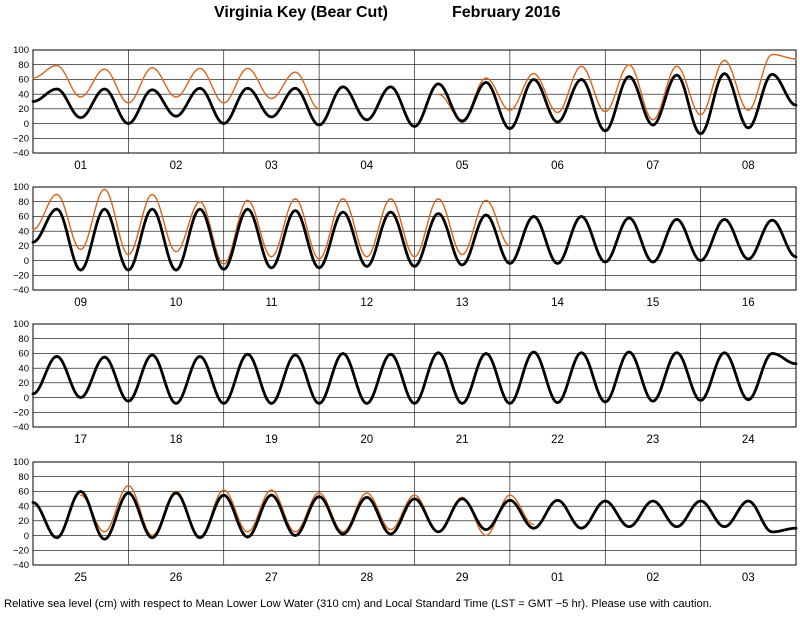 The width and height of the screenshot is (800, 618). What do you see at coordinates (176, 578) in the screenshot?
I see `day-label: 26` at bounding box center [176, 578].